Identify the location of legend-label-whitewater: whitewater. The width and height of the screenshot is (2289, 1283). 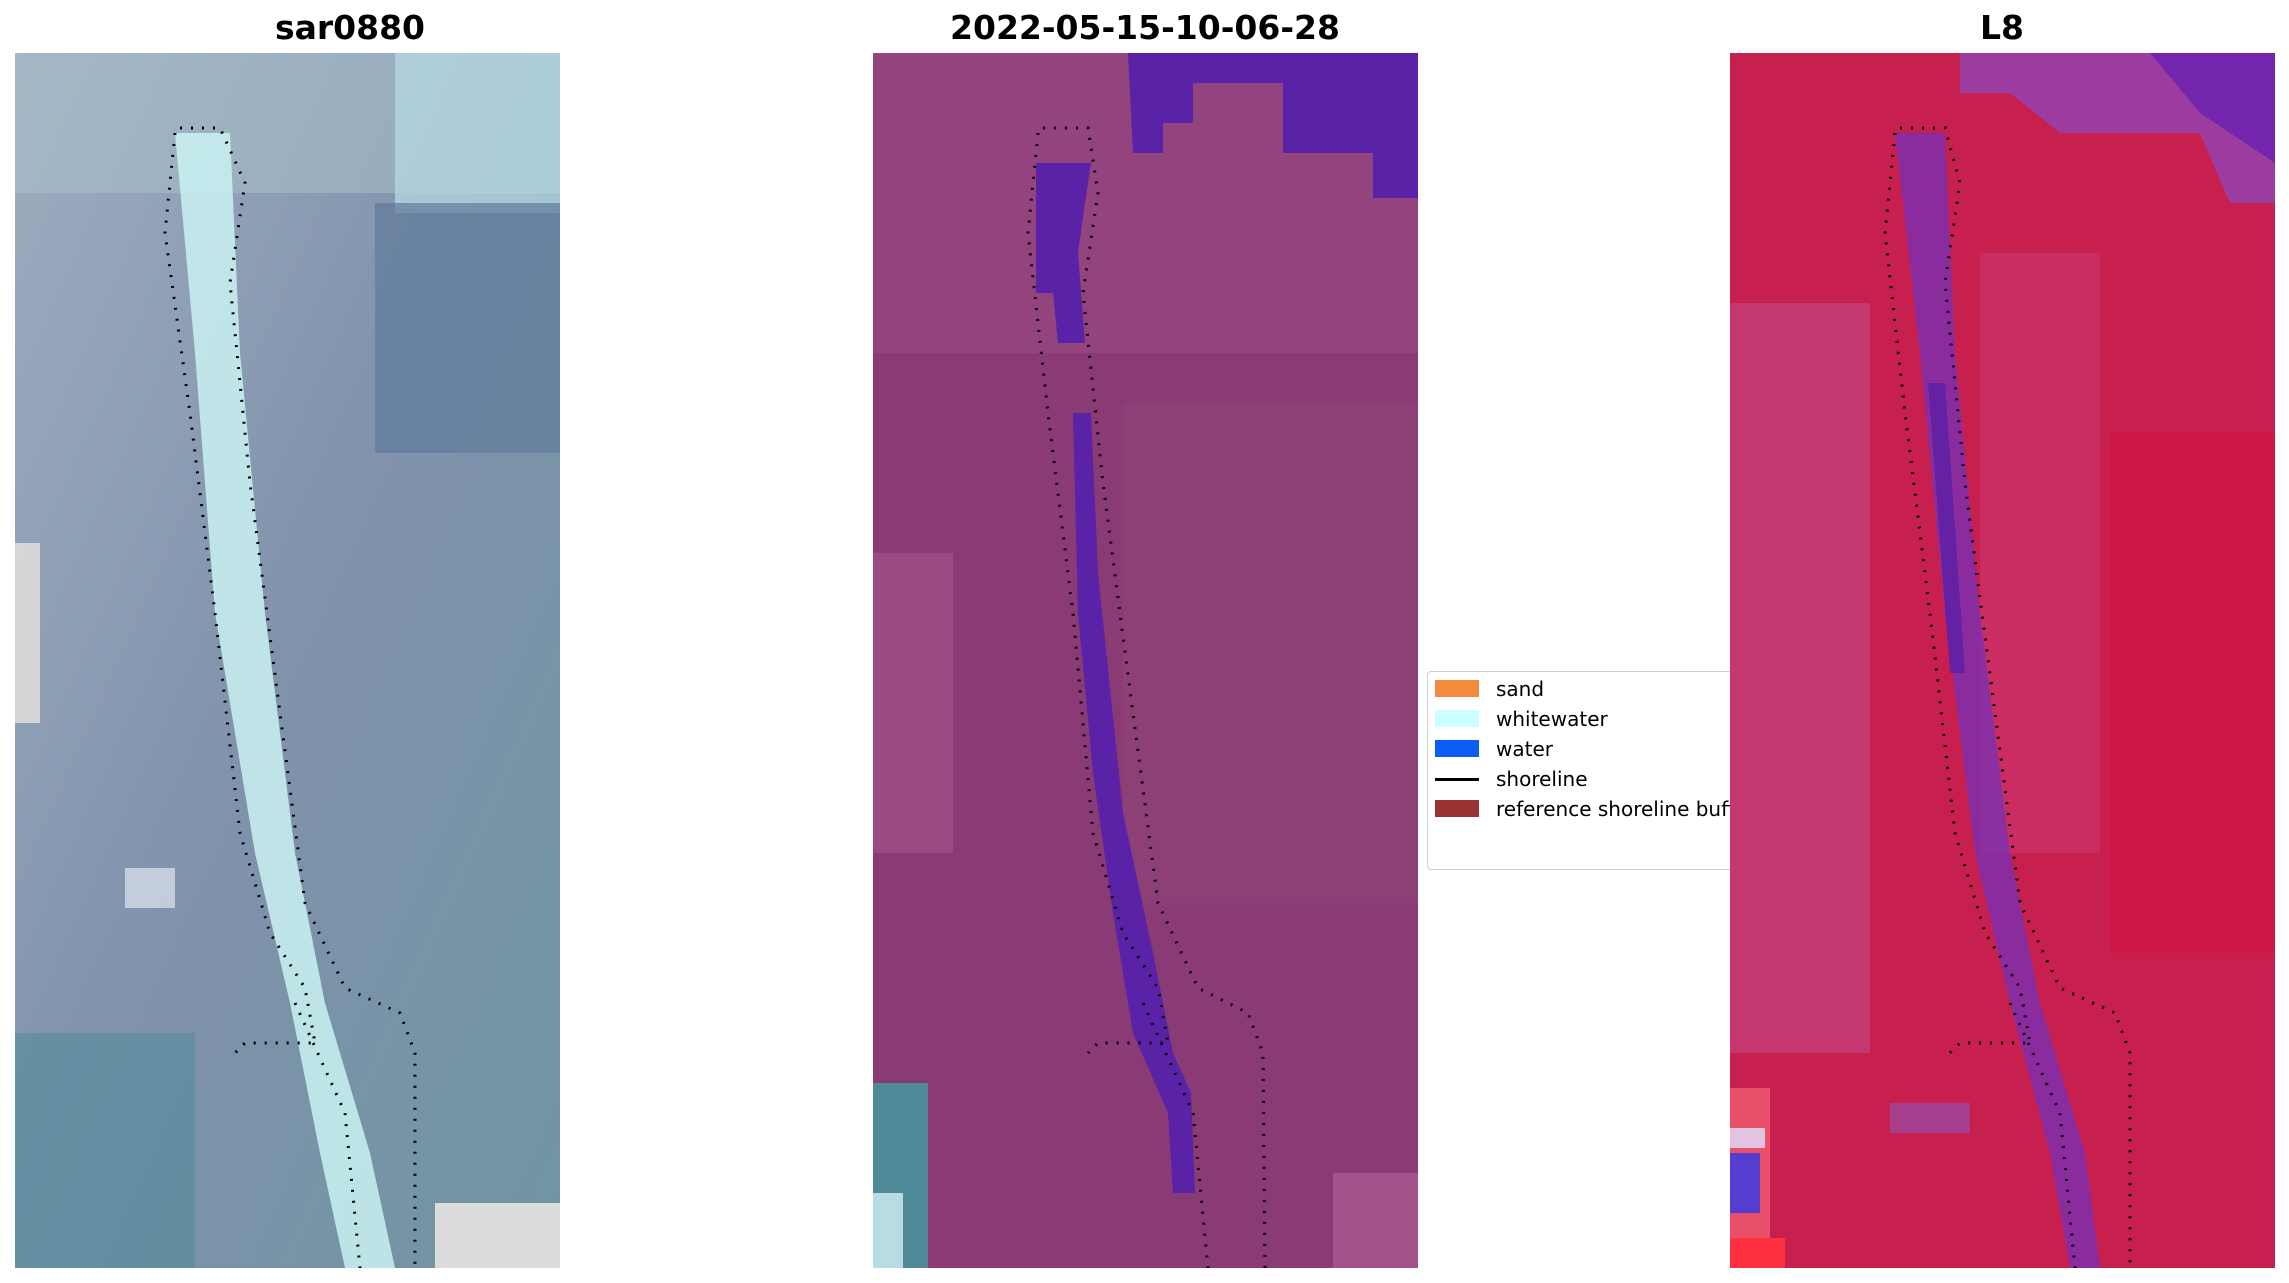
(1552, 719).